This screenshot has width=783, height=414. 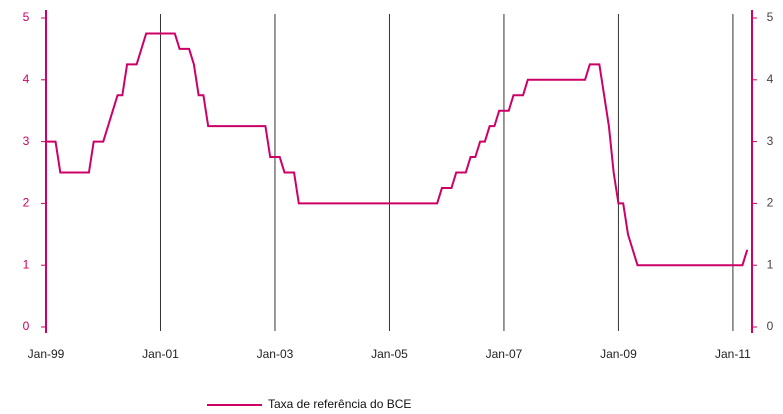 What do you see at coordinates (618, 354) in the screenshot?
I see `x-tick-label: Jan-09` at bounding box center [618, 354].